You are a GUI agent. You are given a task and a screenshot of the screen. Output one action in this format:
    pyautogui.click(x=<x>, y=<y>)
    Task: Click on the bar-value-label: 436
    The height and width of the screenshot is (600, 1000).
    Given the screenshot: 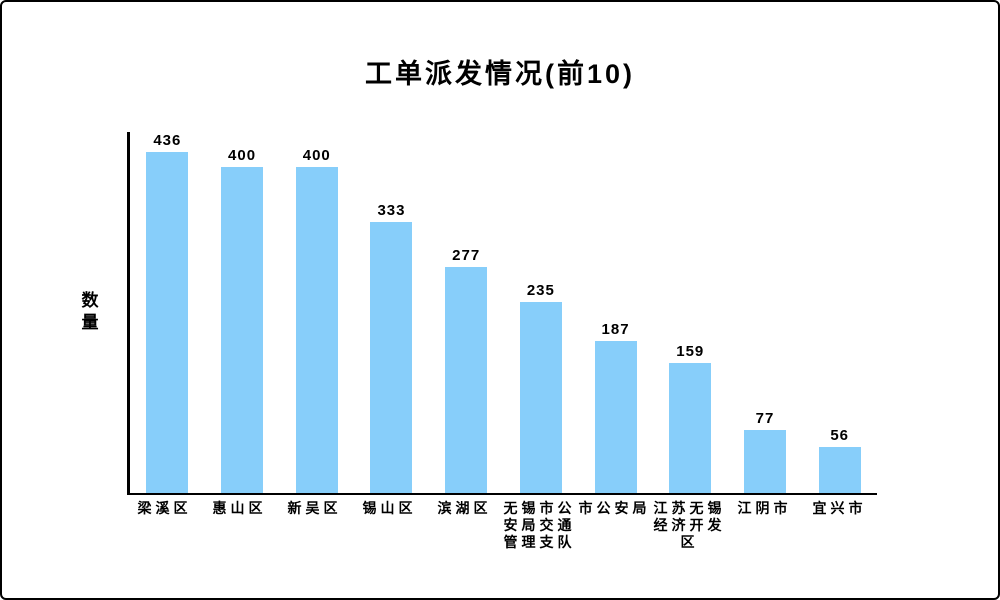 What is the action you would take?
    pyautogui.click(x=167, y=140)
    